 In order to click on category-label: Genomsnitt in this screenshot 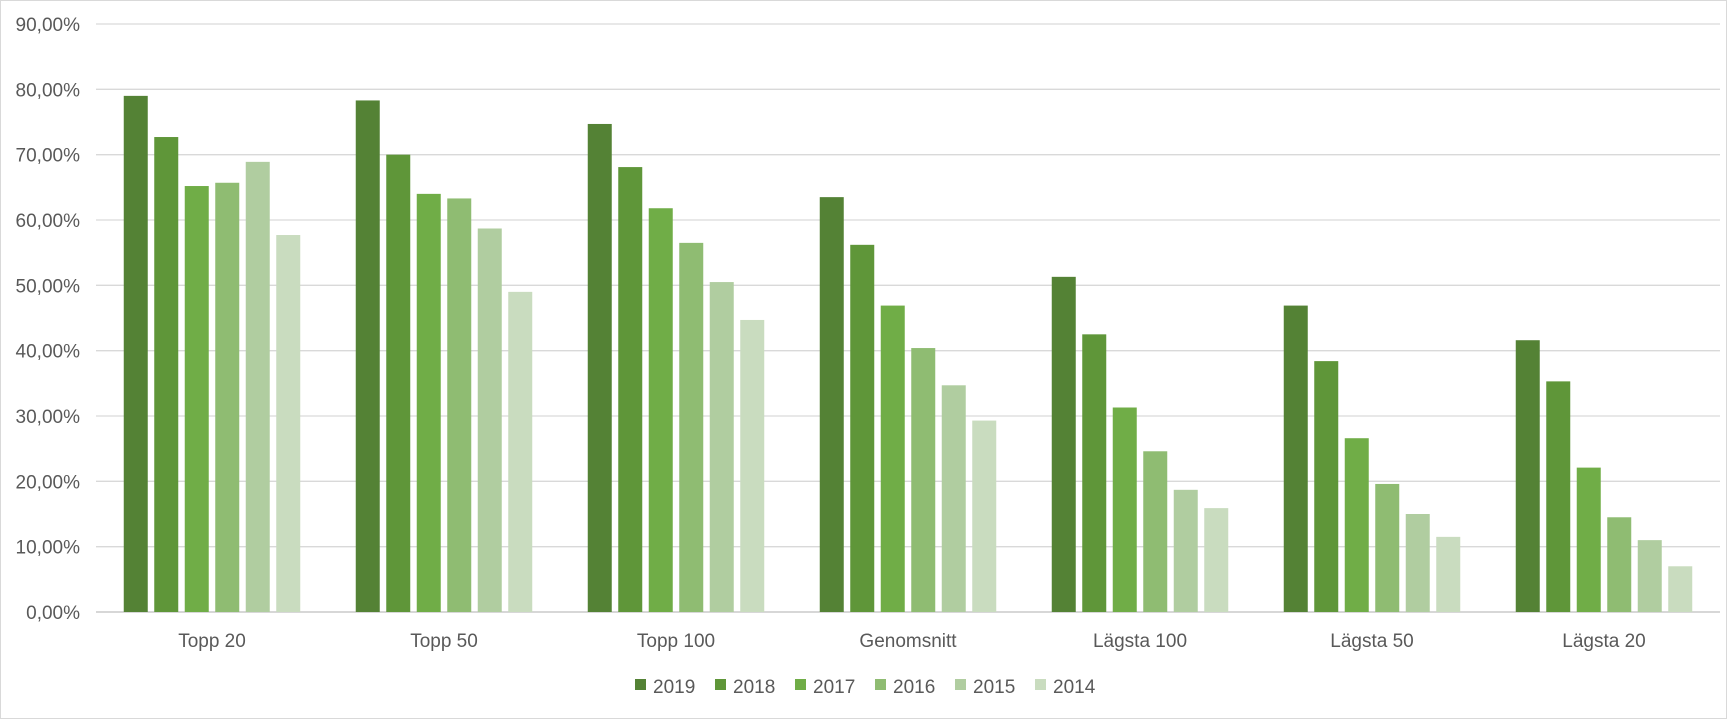, I will do `click(908, 641)`.